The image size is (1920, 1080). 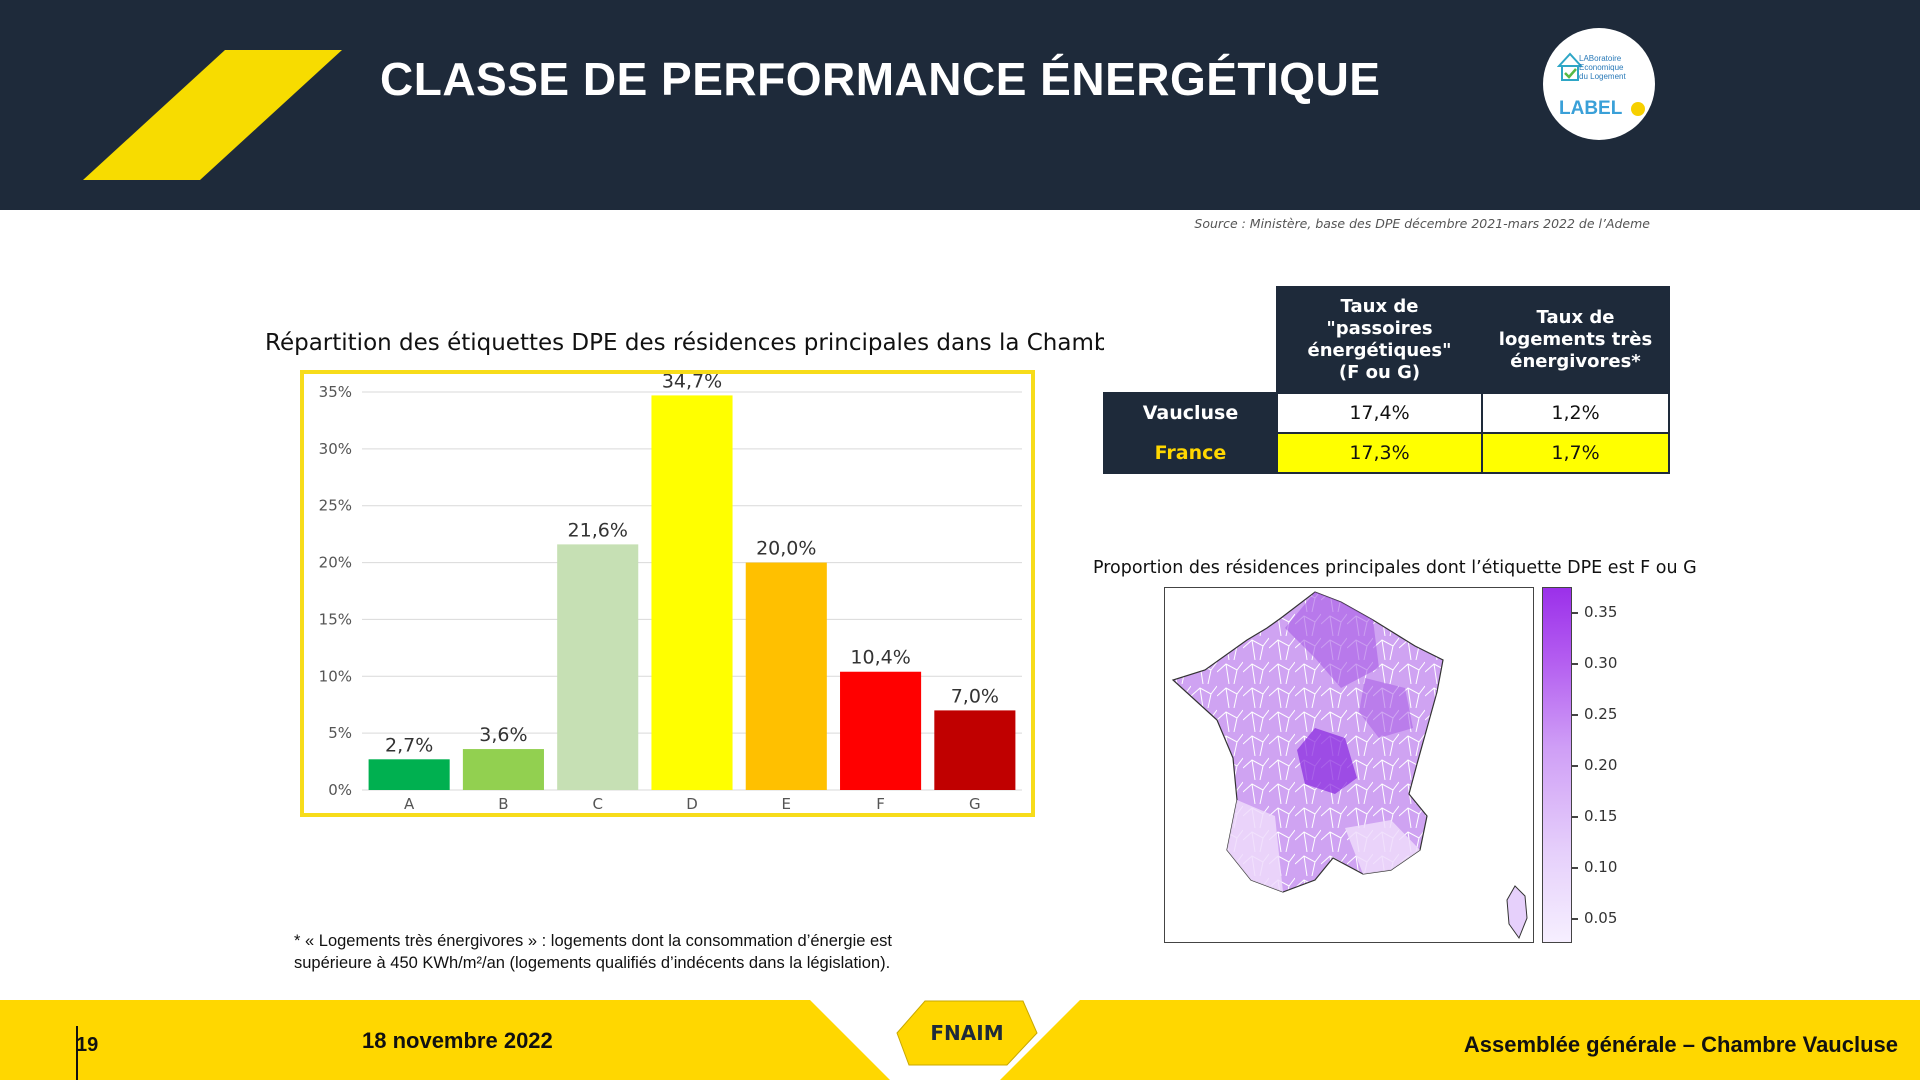 What do you see at coordinates (335, 563) in the screenshot?
I see `y-tick-label: 20%` at bounding box center [335, 563].